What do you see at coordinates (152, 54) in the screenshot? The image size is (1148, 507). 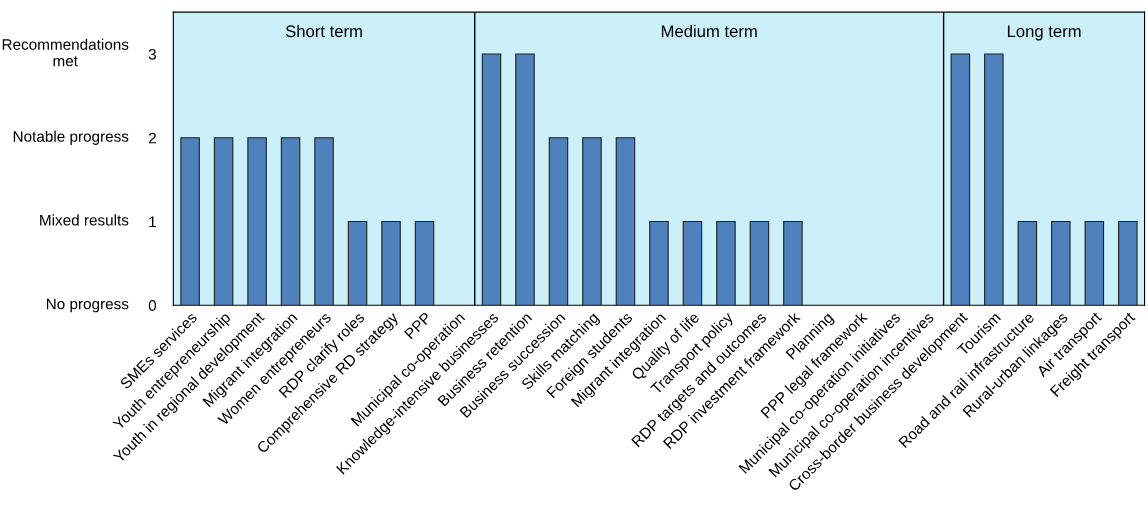 I see `y-tick-label: 3` at bounding box center [152, 54].